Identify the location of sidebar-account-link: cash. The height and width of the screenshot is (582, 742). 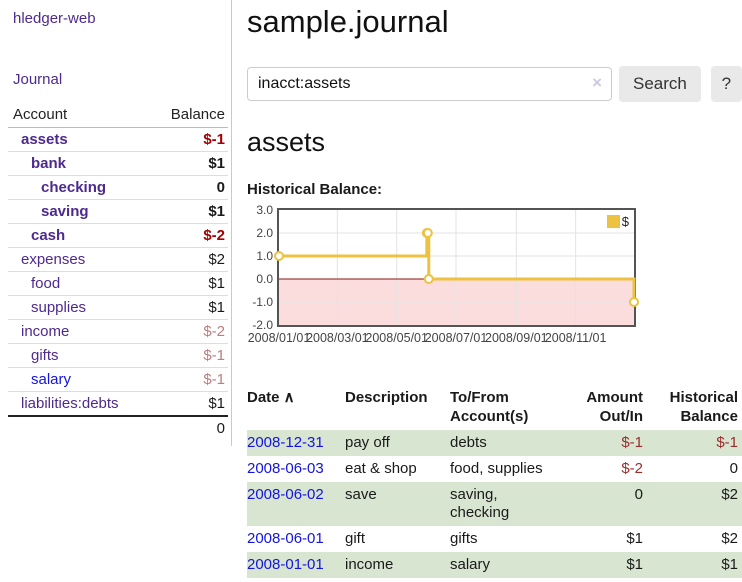
(48, 235).